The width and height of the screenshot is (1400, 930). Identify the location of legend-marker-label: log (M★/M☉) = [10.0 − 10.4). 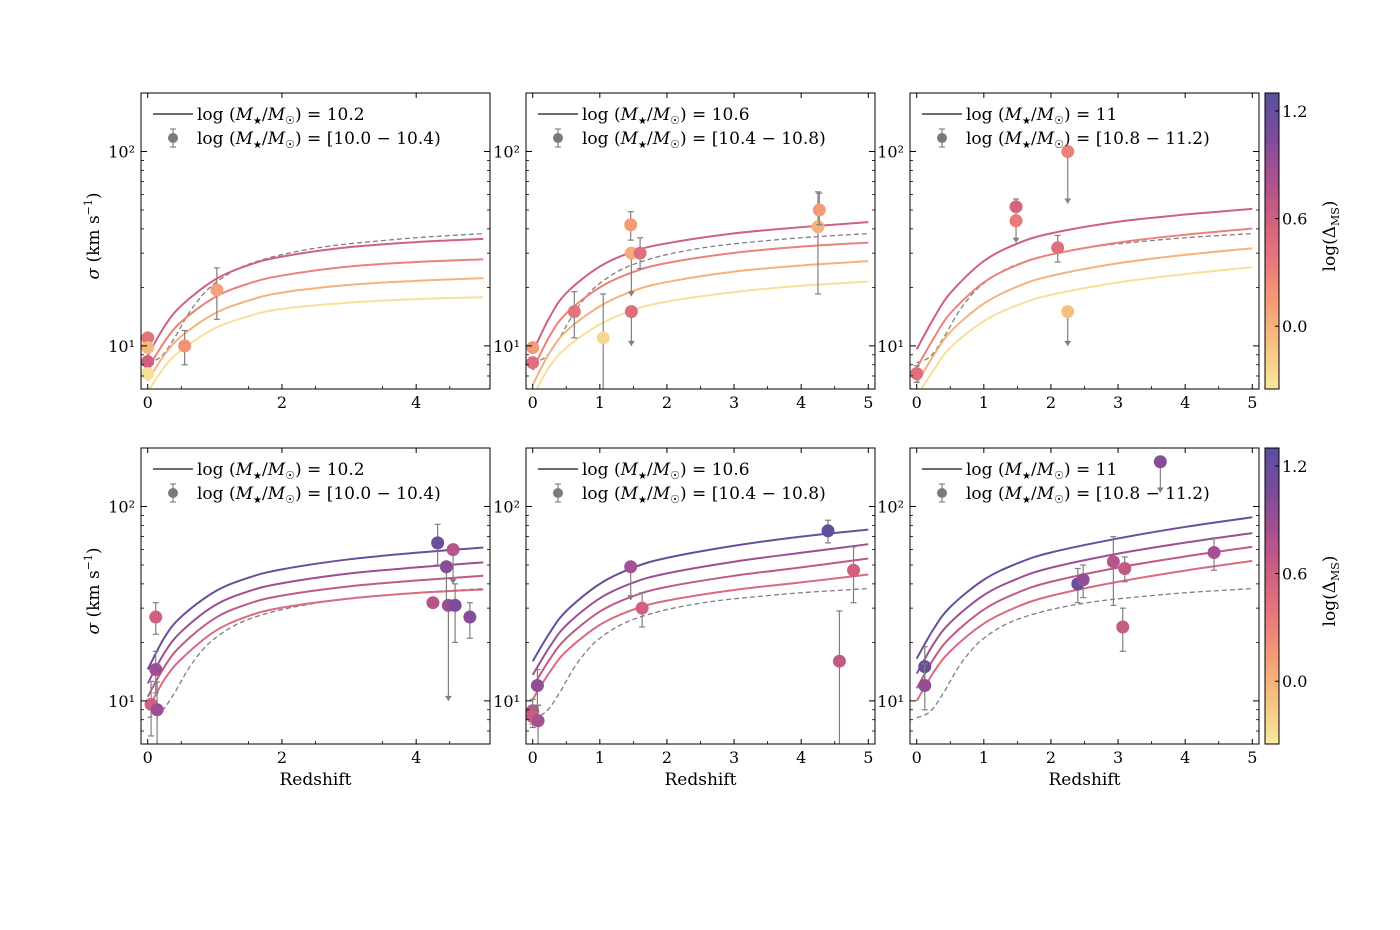
(319, 495).